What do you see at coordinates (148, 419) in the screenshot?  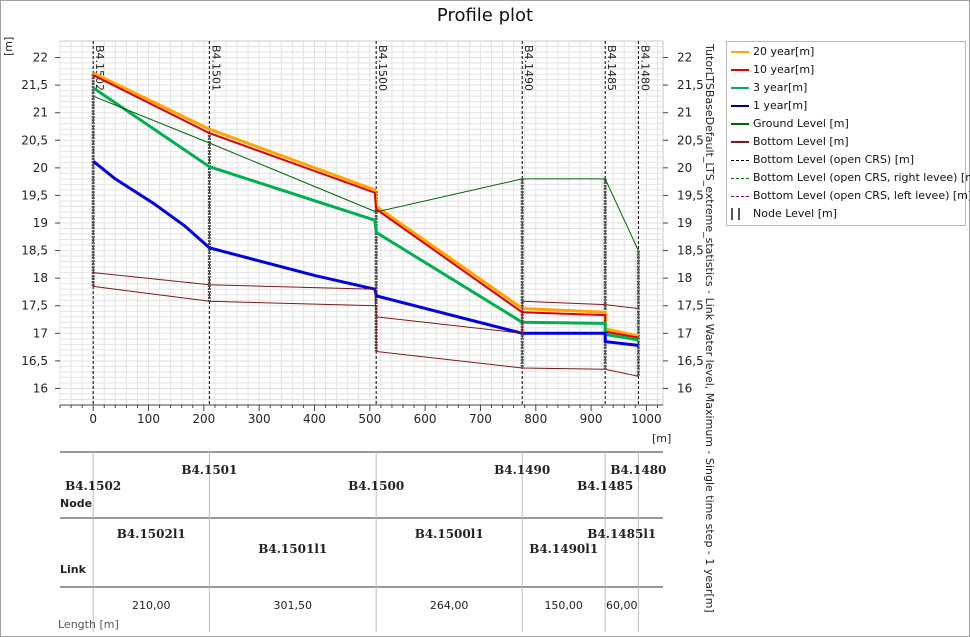 I see `x-tick-label: 100` at bounding box center [148, 419].